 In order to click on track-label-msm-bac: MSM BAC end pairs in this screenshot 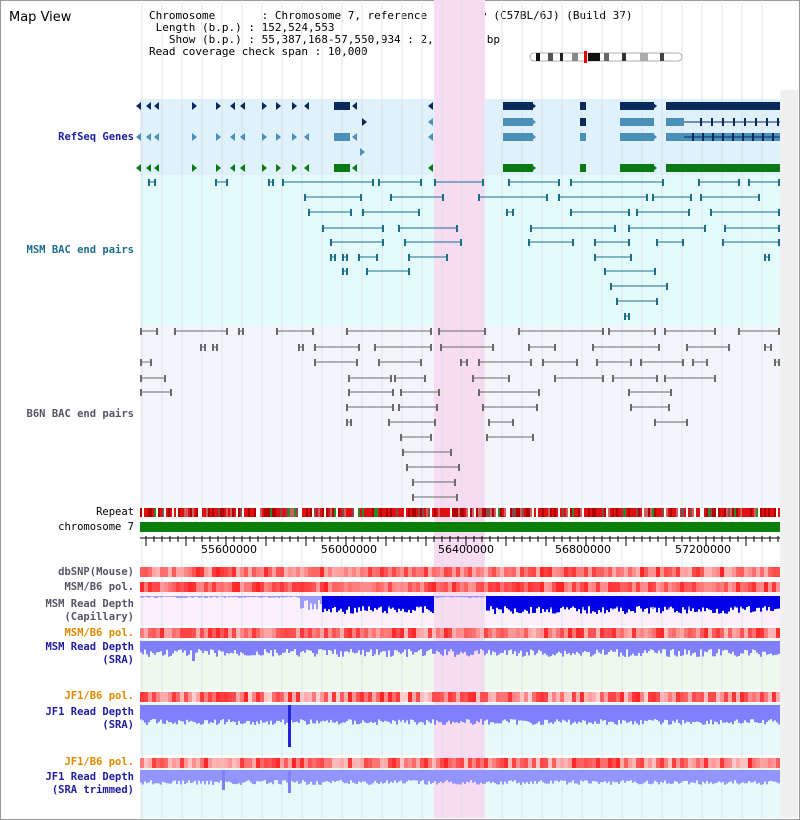, I will do `click(80, 250)`.